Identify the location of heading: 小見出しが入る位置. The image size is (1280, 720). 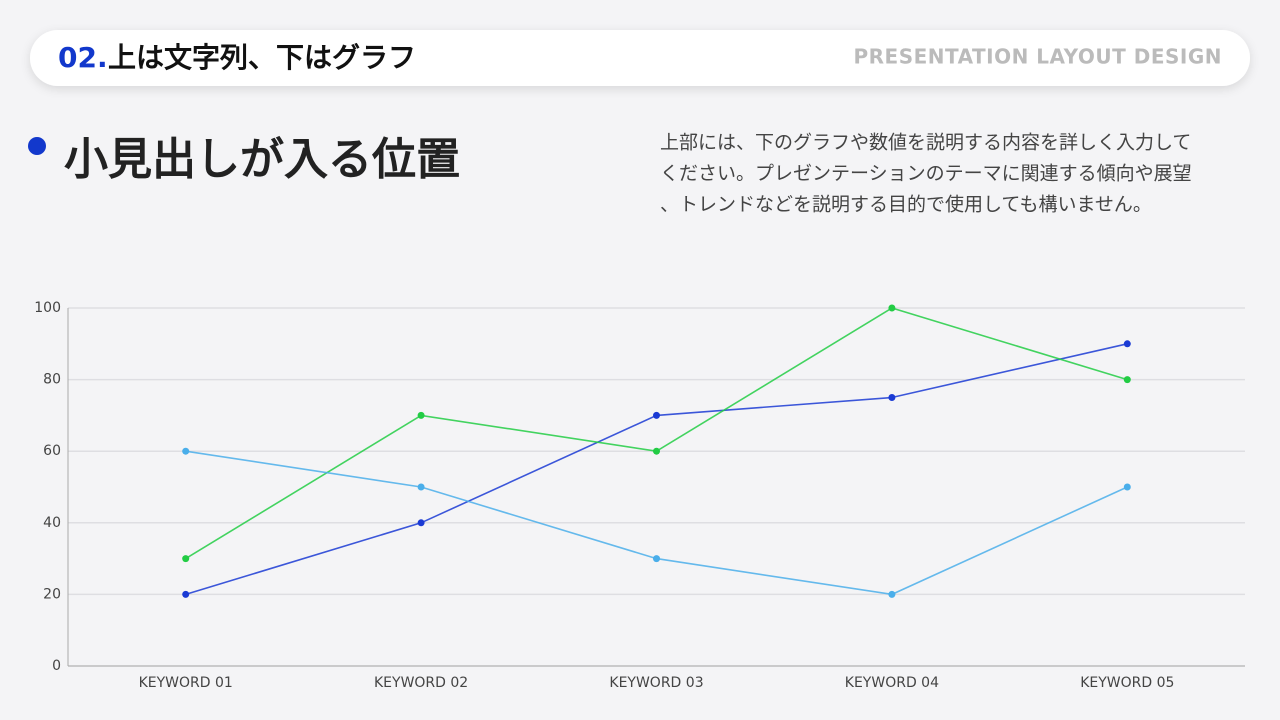
(262, 159).